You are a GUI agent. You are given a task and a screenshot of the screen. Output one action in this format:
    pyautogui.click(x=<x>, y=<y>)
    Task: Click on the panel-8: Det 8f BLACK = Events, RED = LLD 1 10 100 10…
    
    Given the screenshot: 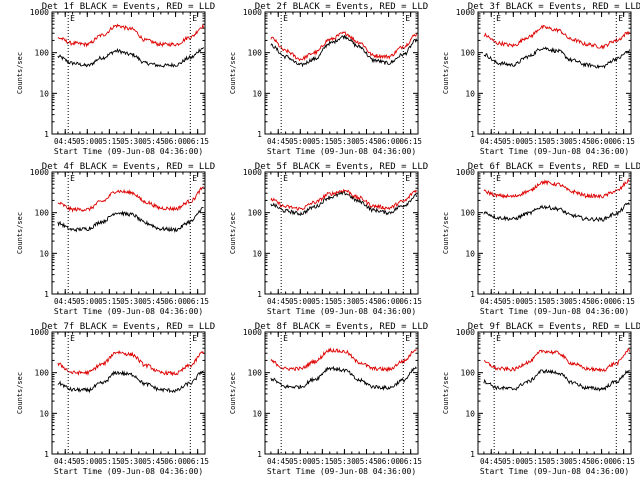 What is the action you would take?
    pyautogui.click(x=328, y=399)
    